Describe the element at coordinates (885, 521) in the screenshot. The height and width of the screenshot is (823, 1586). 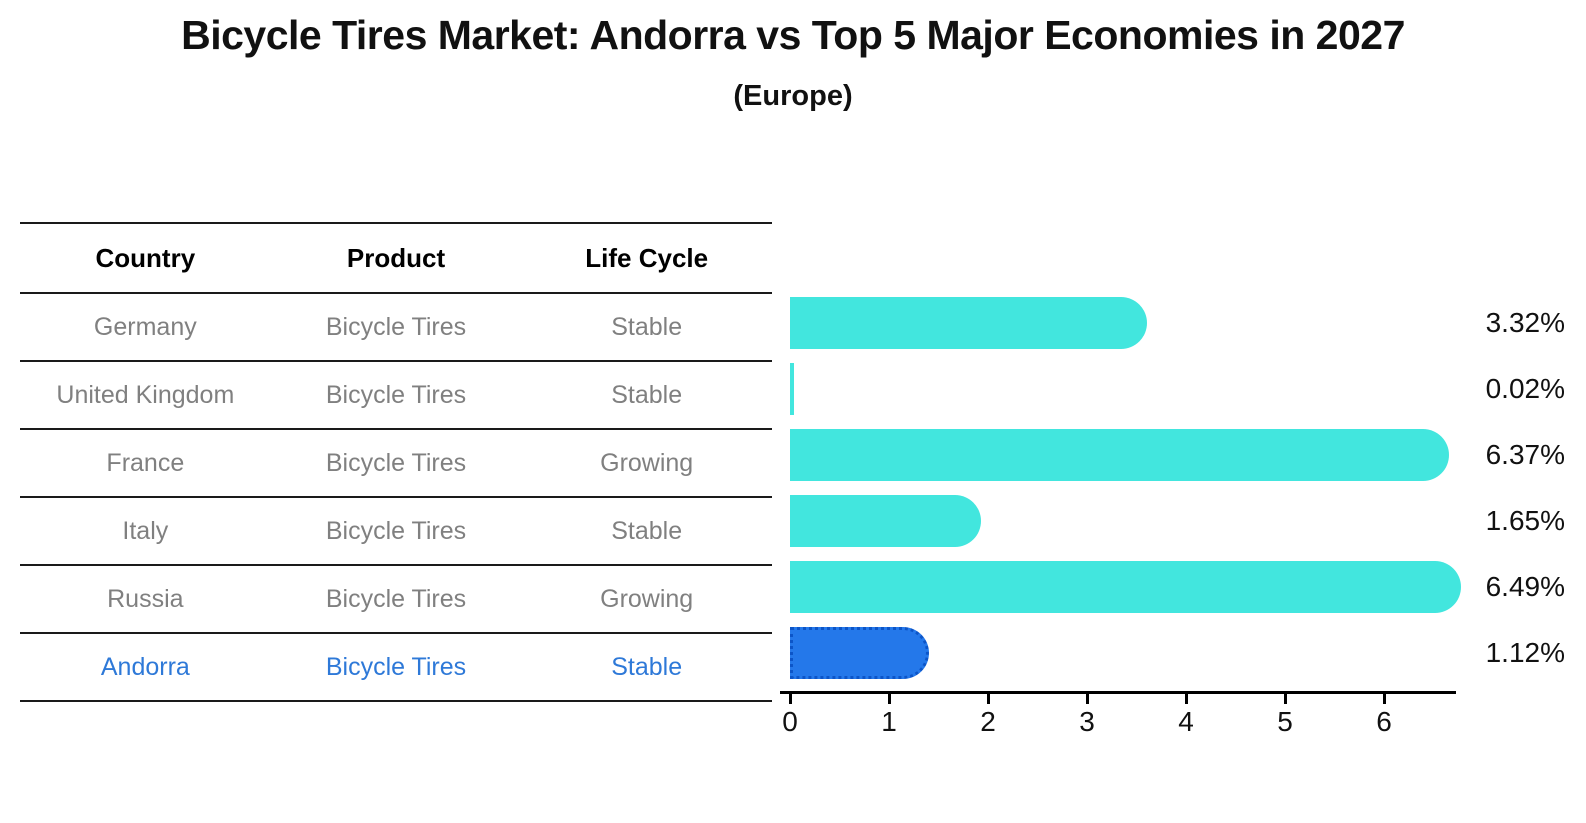
I see `bar-italy` at that location.